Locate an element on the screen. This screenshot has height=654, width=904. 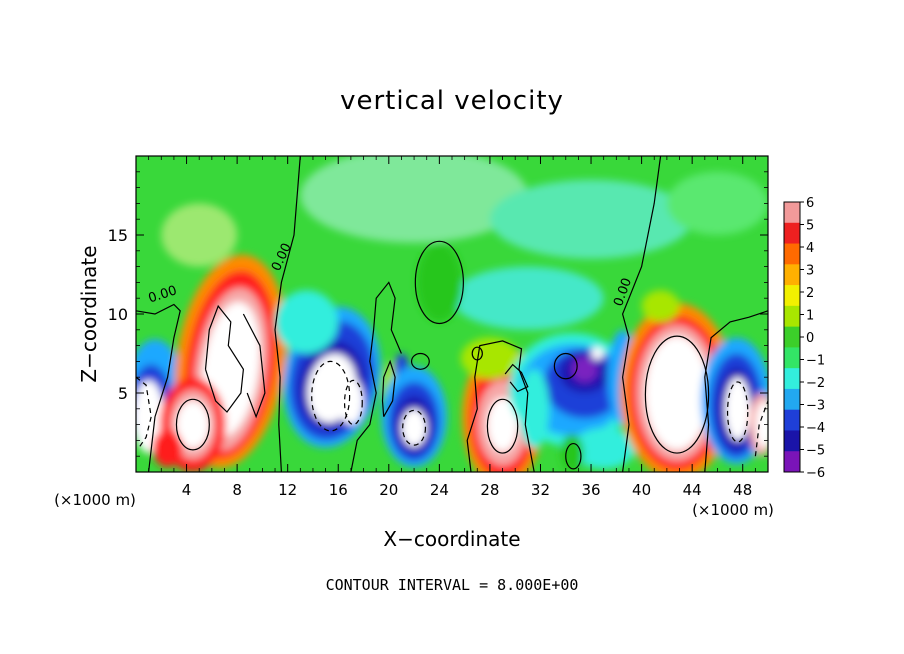
x-tick-label: 24 is located at coordinates (439, 490).